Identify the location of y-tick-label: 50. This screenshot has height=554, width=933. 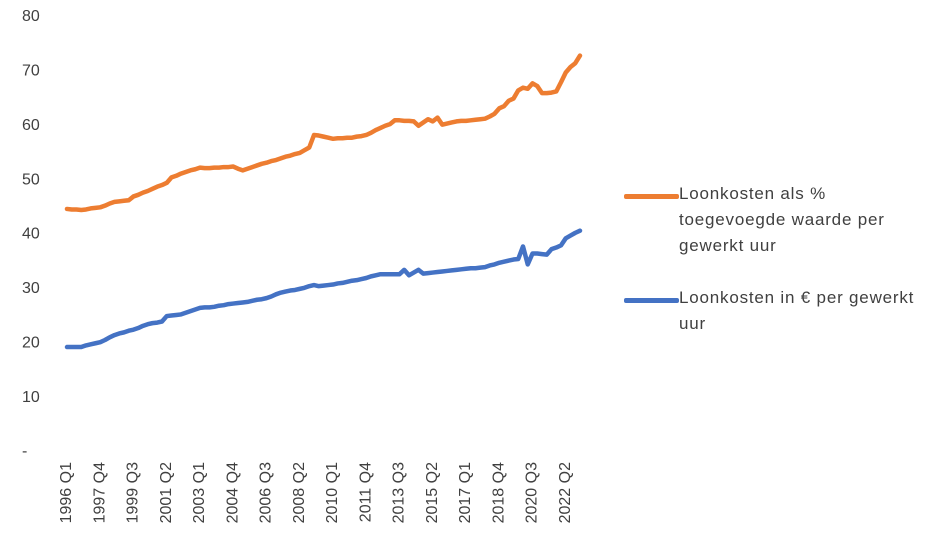
(31, 179).